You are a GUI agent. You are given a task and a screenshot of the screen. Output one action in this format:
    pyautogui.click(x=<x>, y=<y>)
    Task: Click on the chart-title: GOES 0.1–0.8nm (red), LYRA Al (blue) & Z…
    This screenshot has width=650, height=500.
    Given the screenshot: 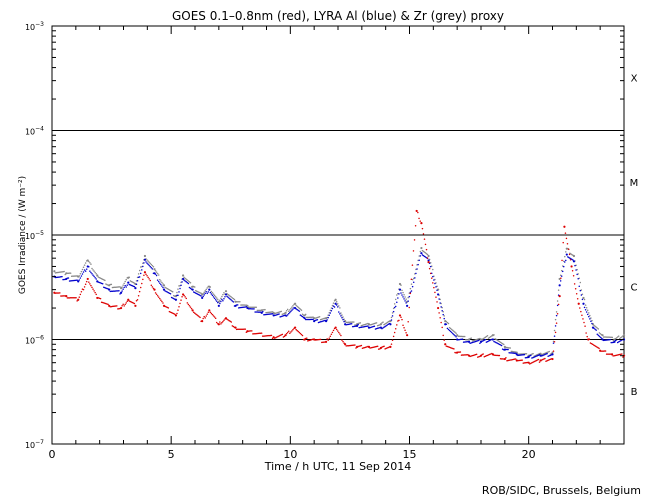 What is the action you would take?
    pyautogui.click(x=338, y=16)
    